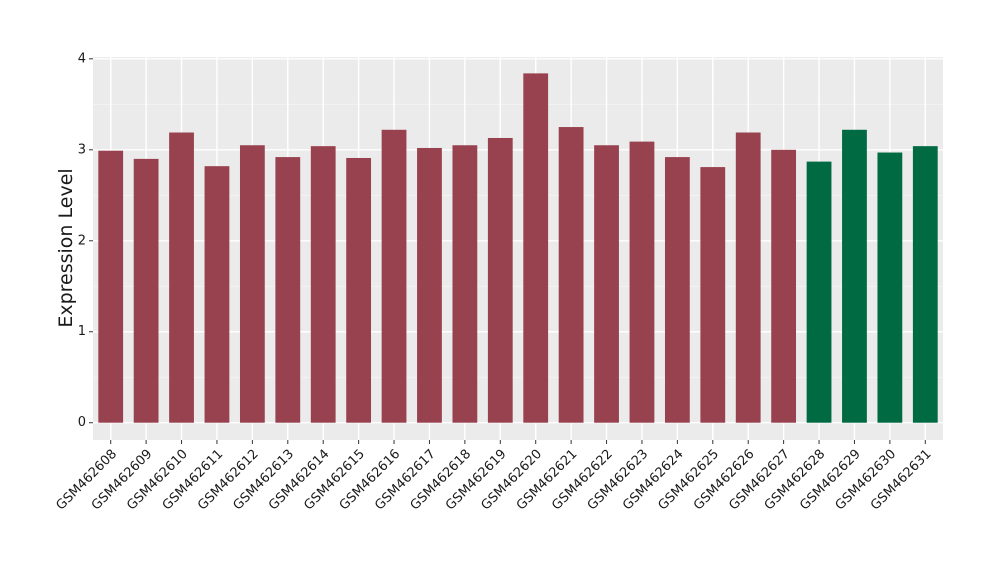  What do you see at coordinates (82, 149) in the screenshot?
I see `y-tick-label: 3` at bounding box center [82, 149].